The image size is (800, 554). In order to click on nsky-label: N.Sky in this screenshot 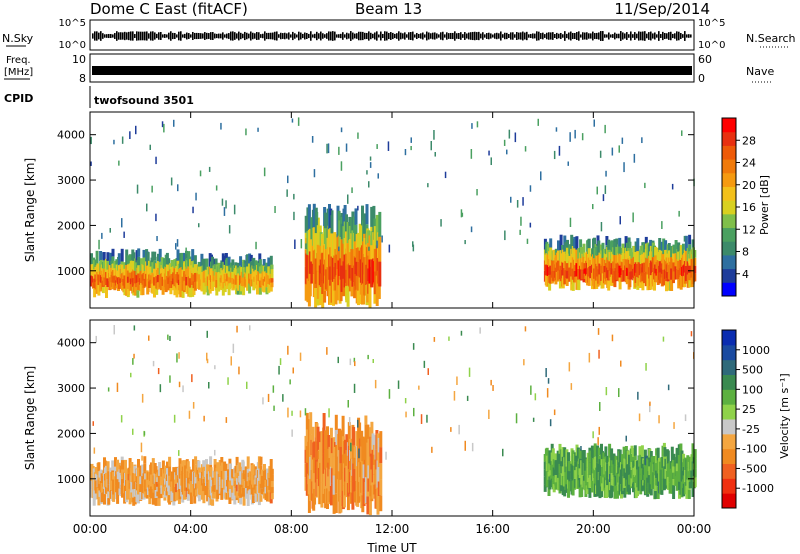, I will do `click(18, 38)`.